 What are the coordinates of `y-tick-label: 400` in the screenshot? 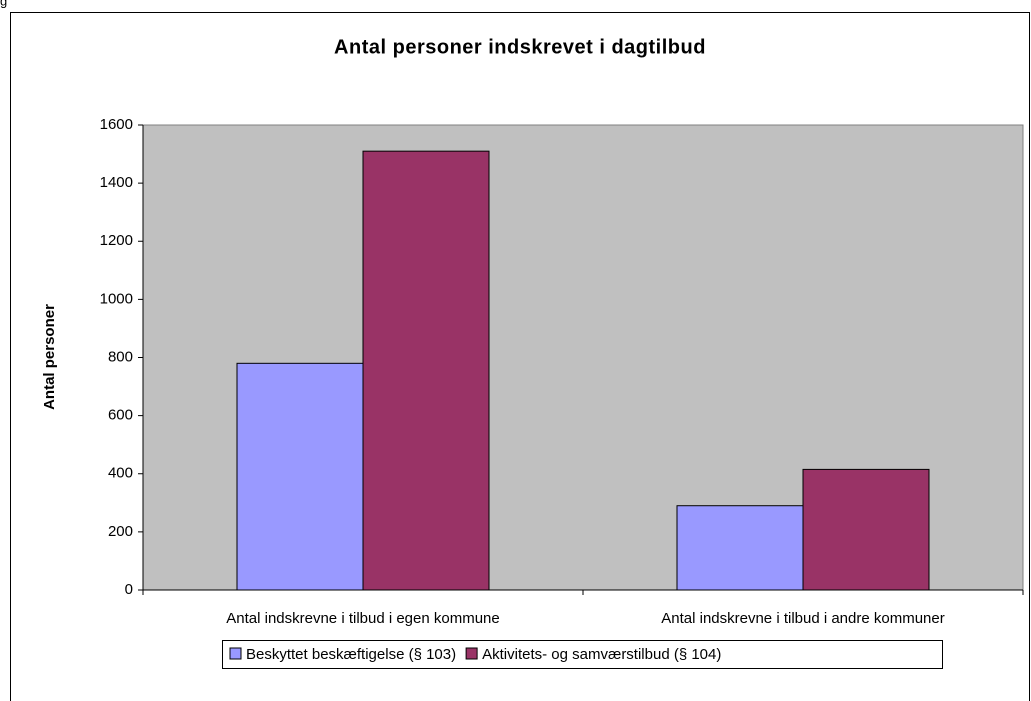 It's located at (120, 473).